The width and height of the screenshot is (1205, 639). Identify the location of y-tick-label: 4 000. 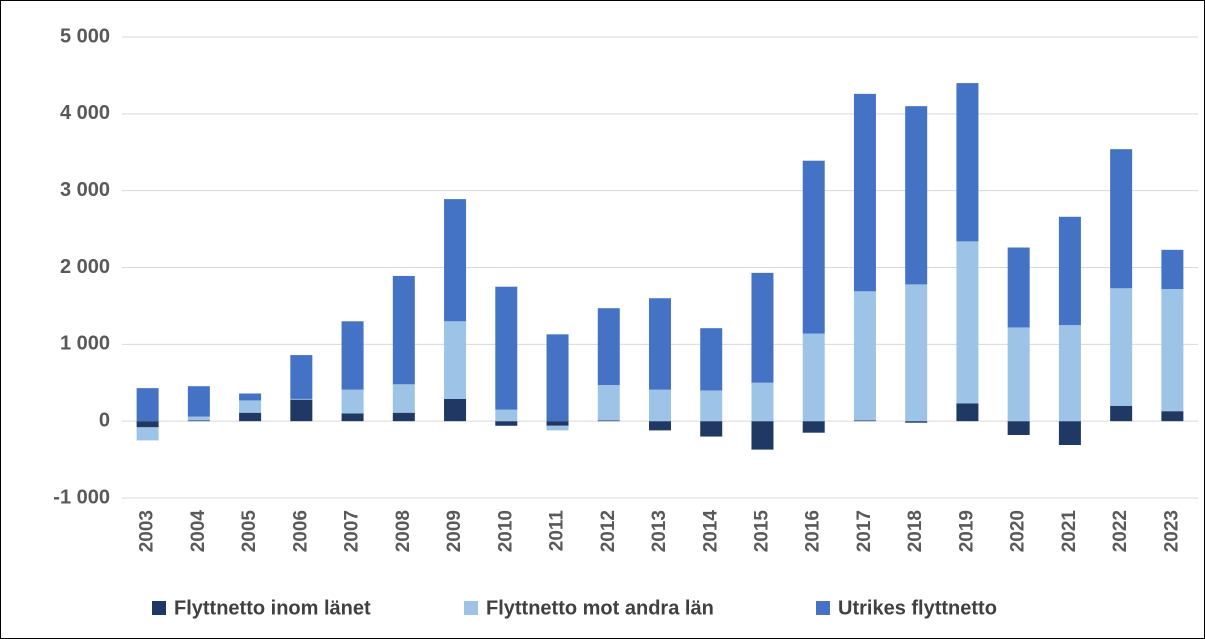
(85, 113).